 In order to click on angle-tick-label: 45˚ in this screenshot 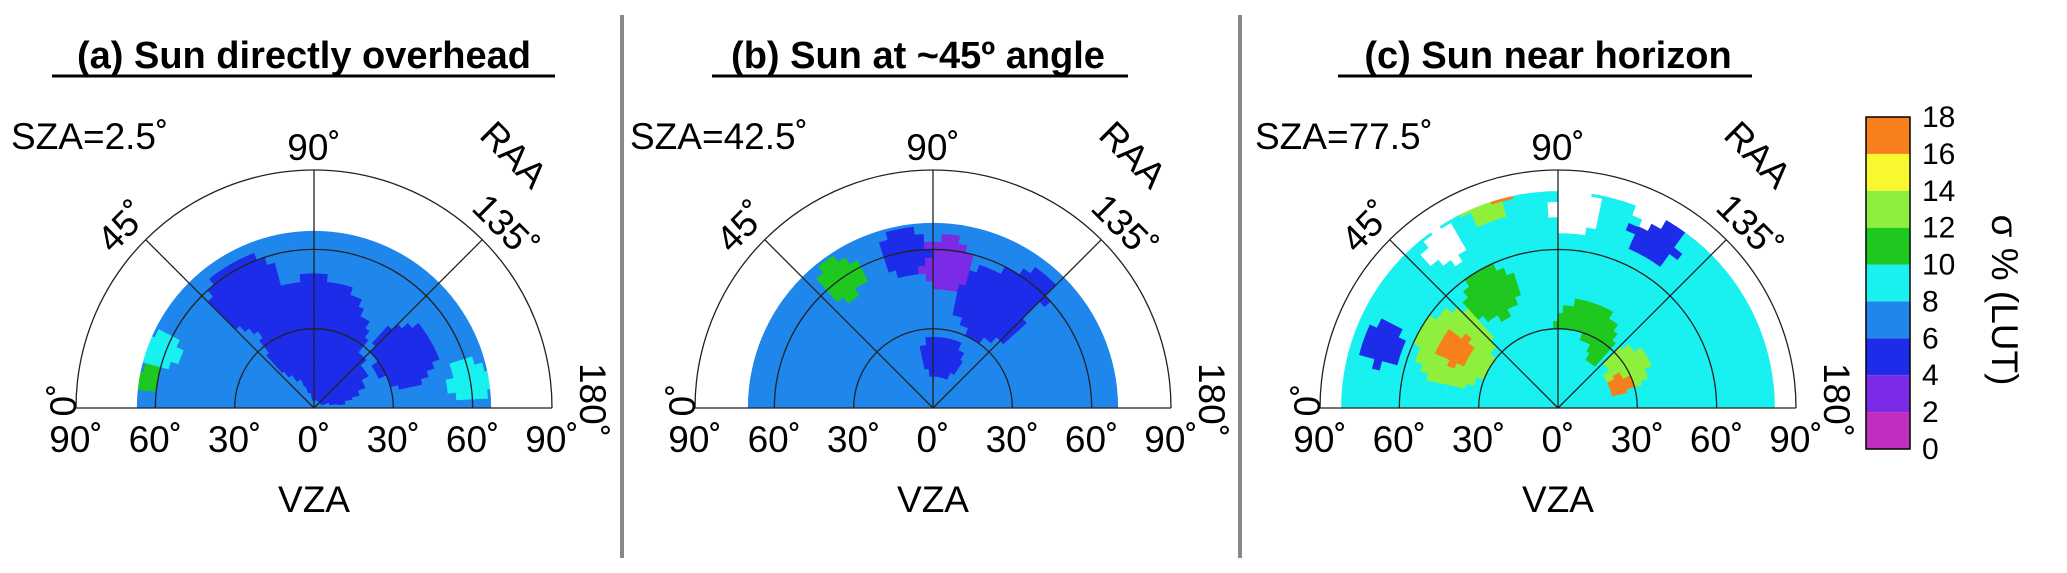, I will do `click(741, 226)`.